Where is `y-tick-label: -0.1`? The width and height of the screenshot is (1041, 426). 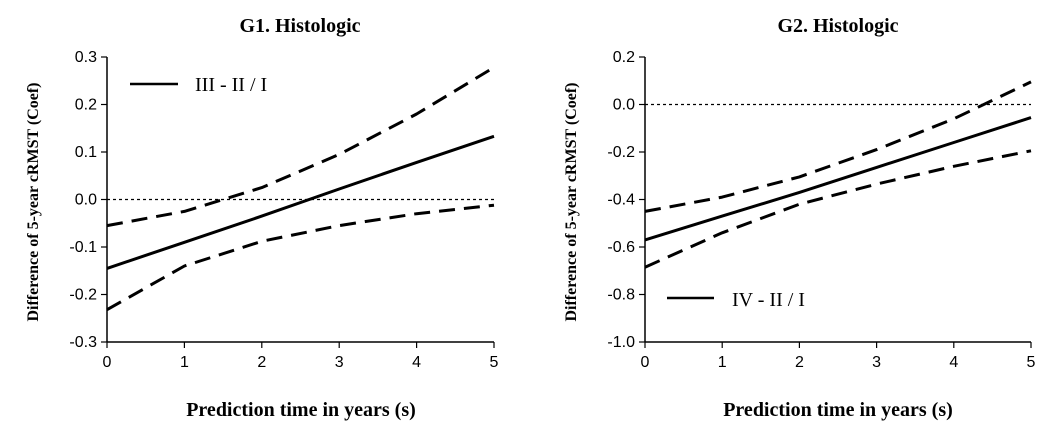
y-tick-label: -0.1 is located at coordinates (83, 247).